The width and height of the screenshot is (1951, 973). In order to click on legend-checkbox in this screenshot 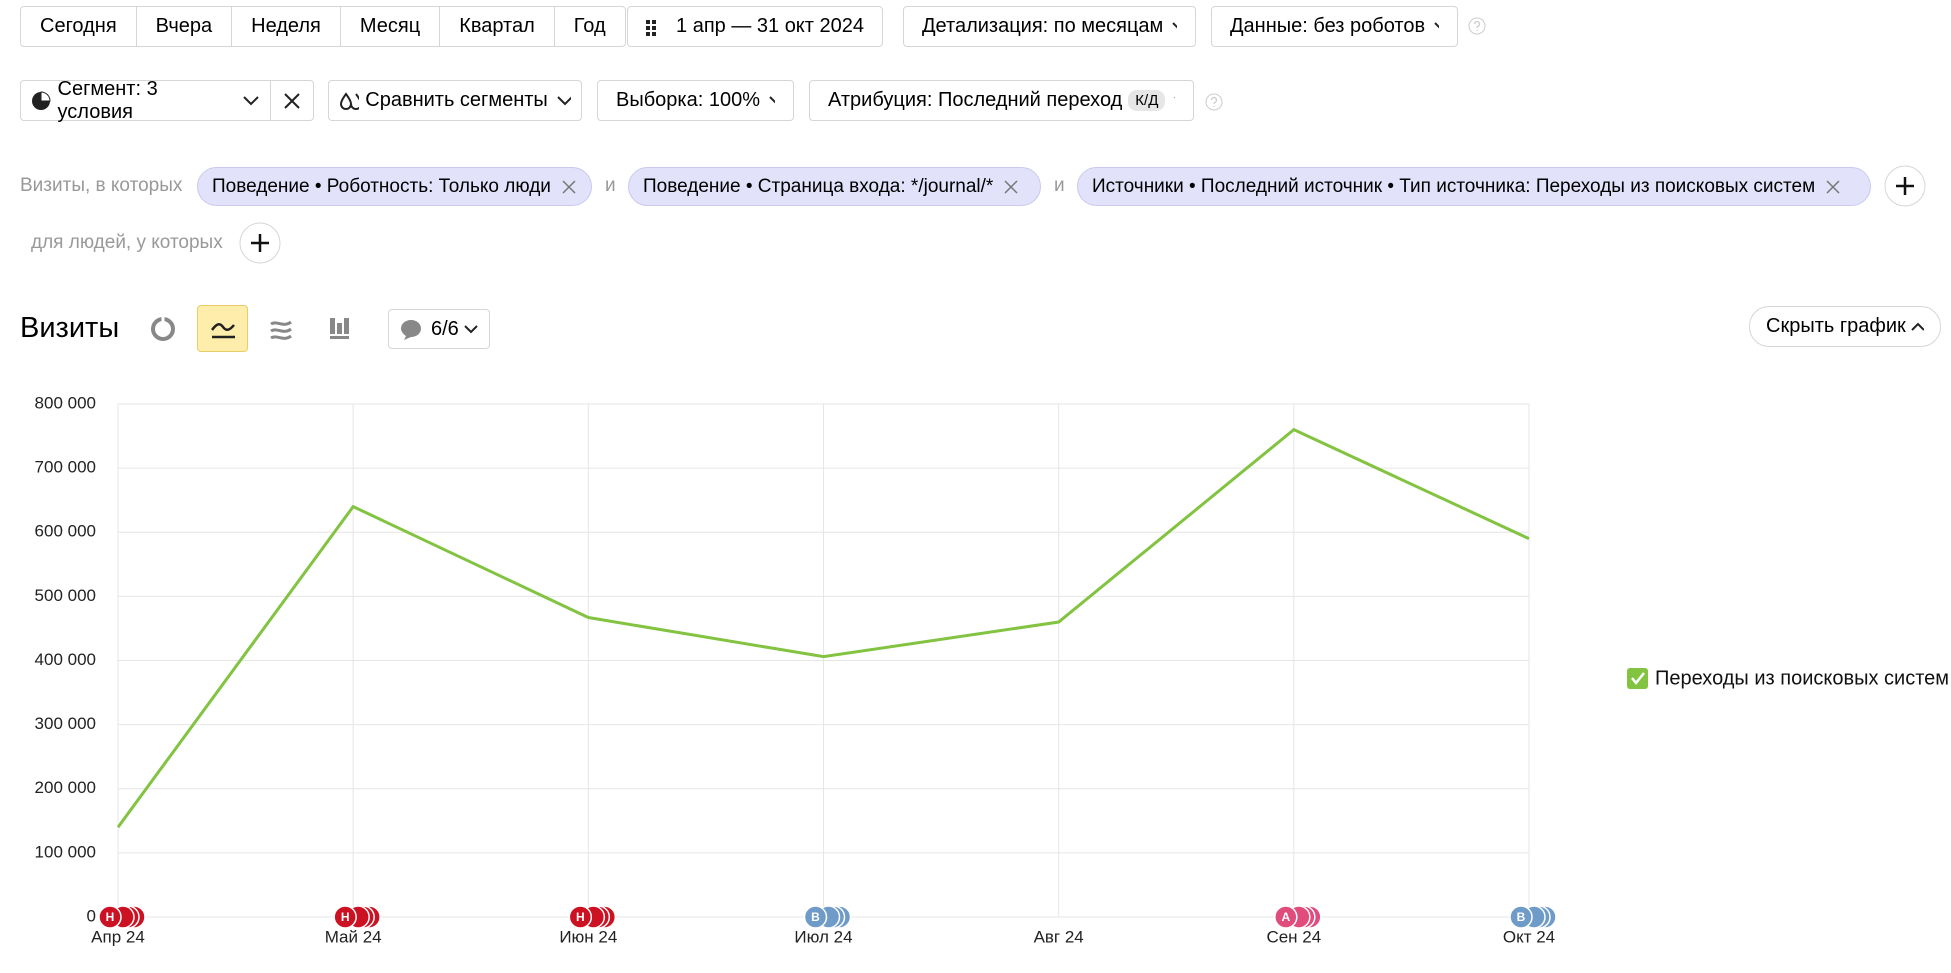, I will do `click(1637, 678)`.